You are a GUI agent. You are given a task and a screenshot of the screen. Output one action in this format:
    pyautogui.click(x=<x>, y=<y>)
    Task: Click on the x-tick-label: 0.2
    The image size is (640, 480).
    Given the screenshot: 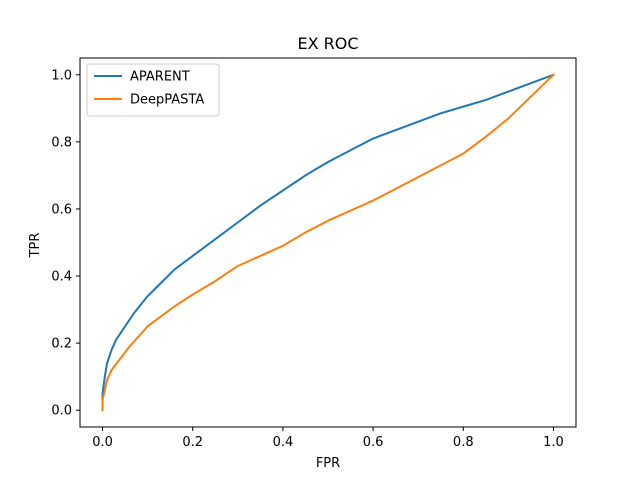 What is the action you would take?
    pyautogui.click(x=192, y=442)
    